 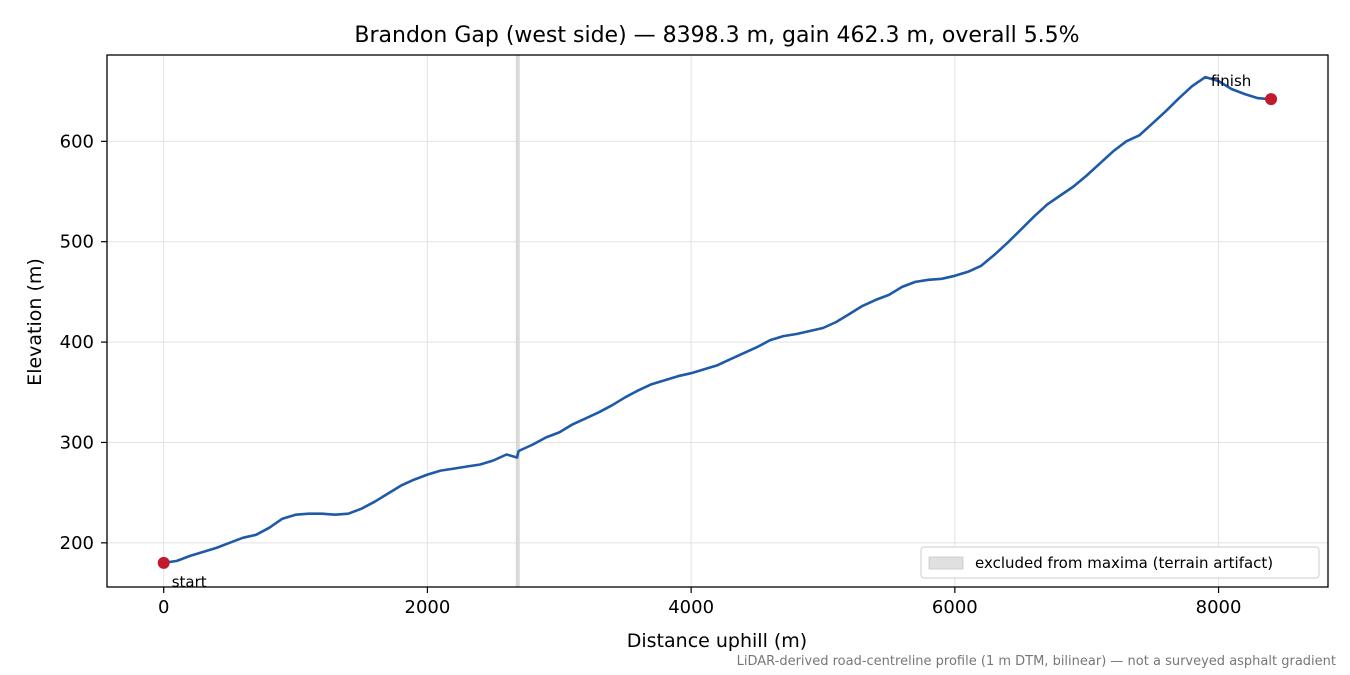 I want to click on legend-box, so click(x=1120, y=562).